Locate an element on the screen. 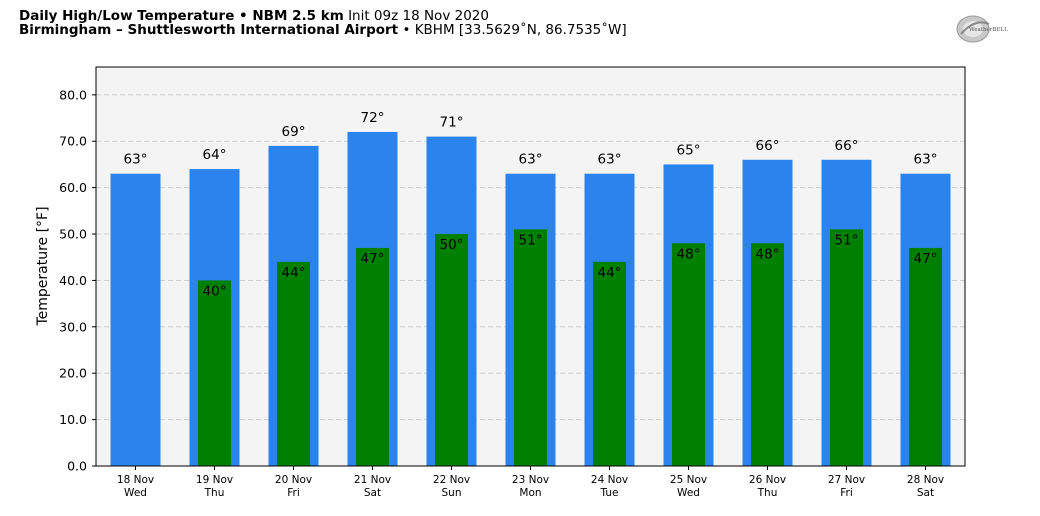  weatherbell-logo-icon: WeatherBELL is located at coordinates (982, 29).